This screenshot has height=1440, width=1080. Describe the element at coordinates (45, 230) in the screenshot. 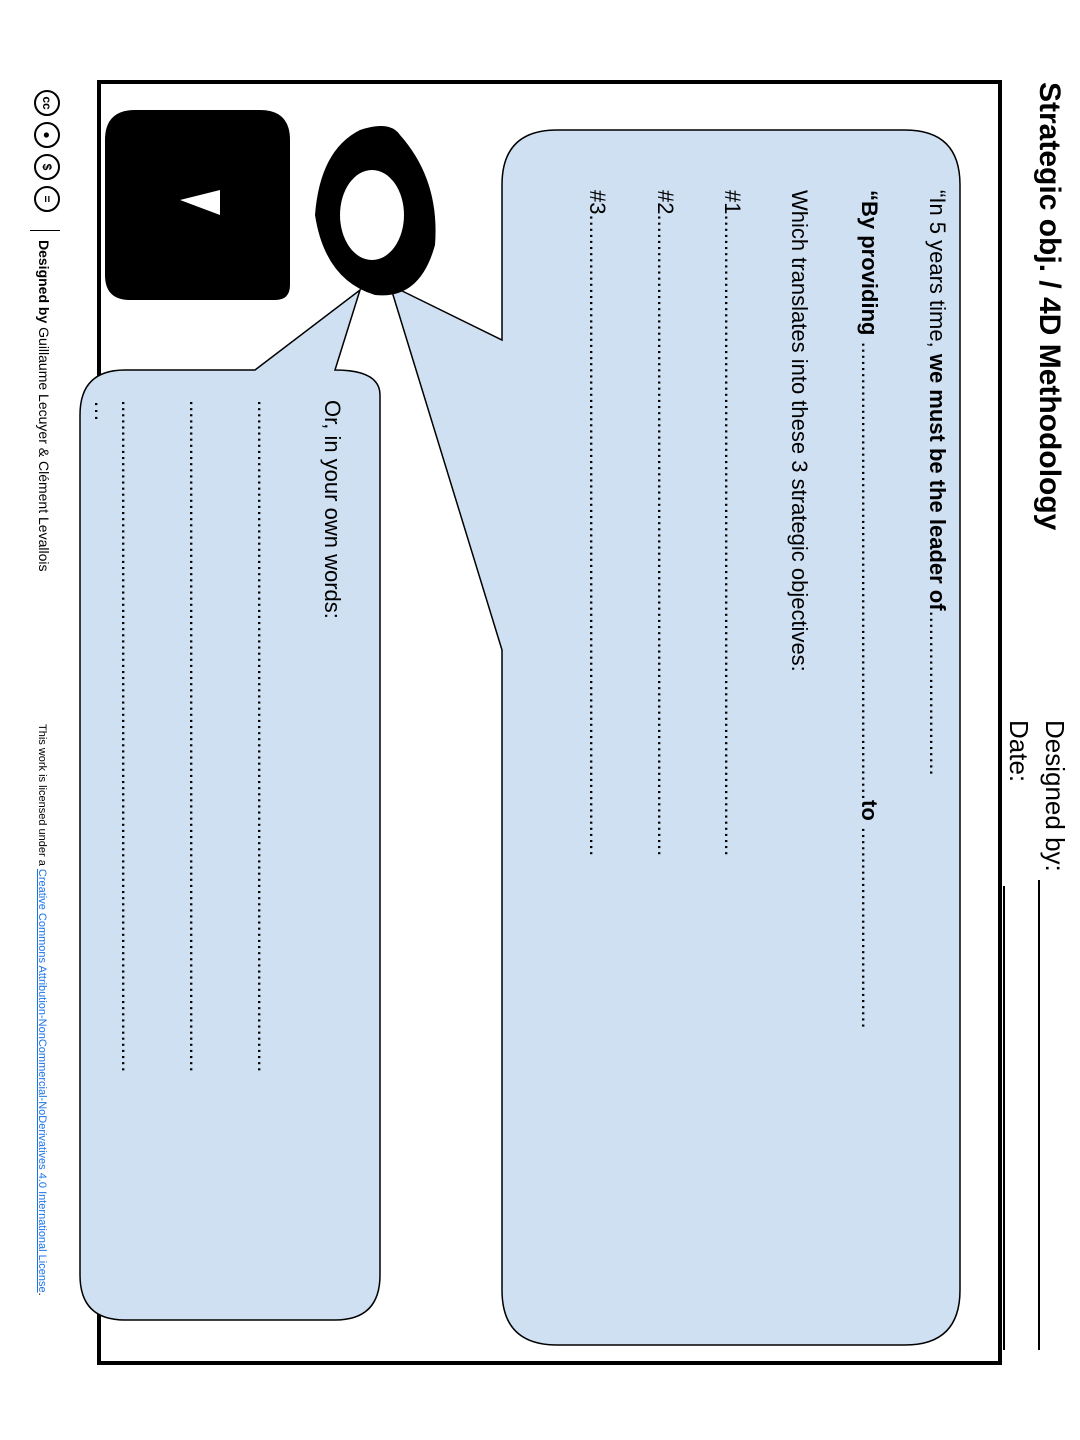

I see `footer-divider` at that location.